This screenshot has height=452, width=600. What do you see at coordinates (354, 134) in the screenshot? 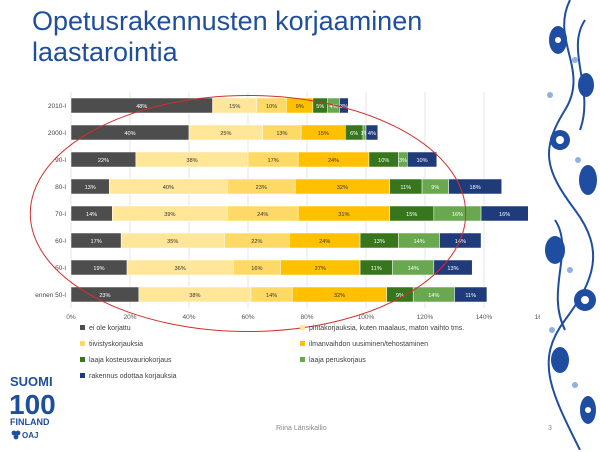
I see `data-label: 6%` at bounding box center [354, 134].